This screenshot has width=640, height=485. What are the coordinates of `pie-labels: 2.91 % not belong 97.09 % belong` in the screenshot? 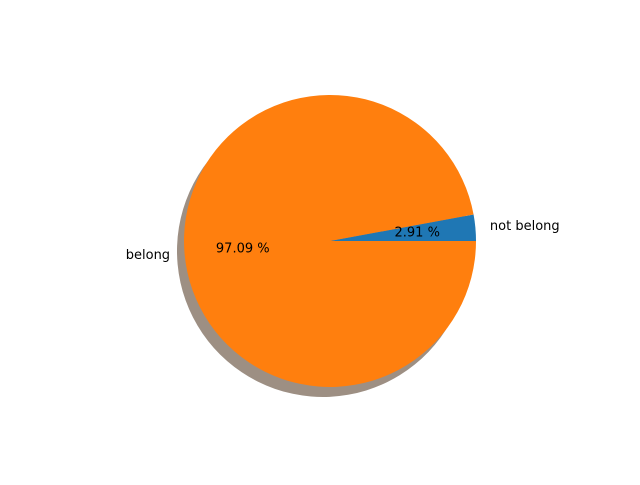 It's located at (343, 241).